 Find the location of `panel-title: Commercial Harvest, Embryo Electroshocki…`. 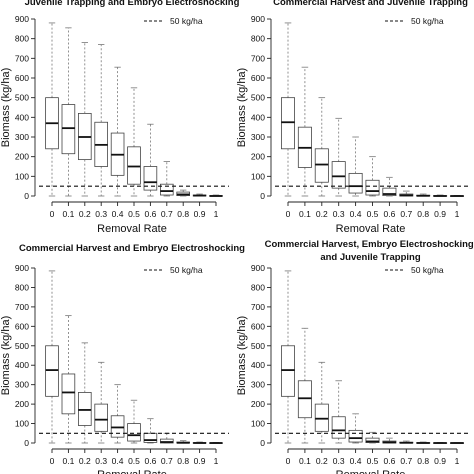

panel-title: Commercial Harvest, Embryo Electroshocki… is located at coordinates (369, 244).